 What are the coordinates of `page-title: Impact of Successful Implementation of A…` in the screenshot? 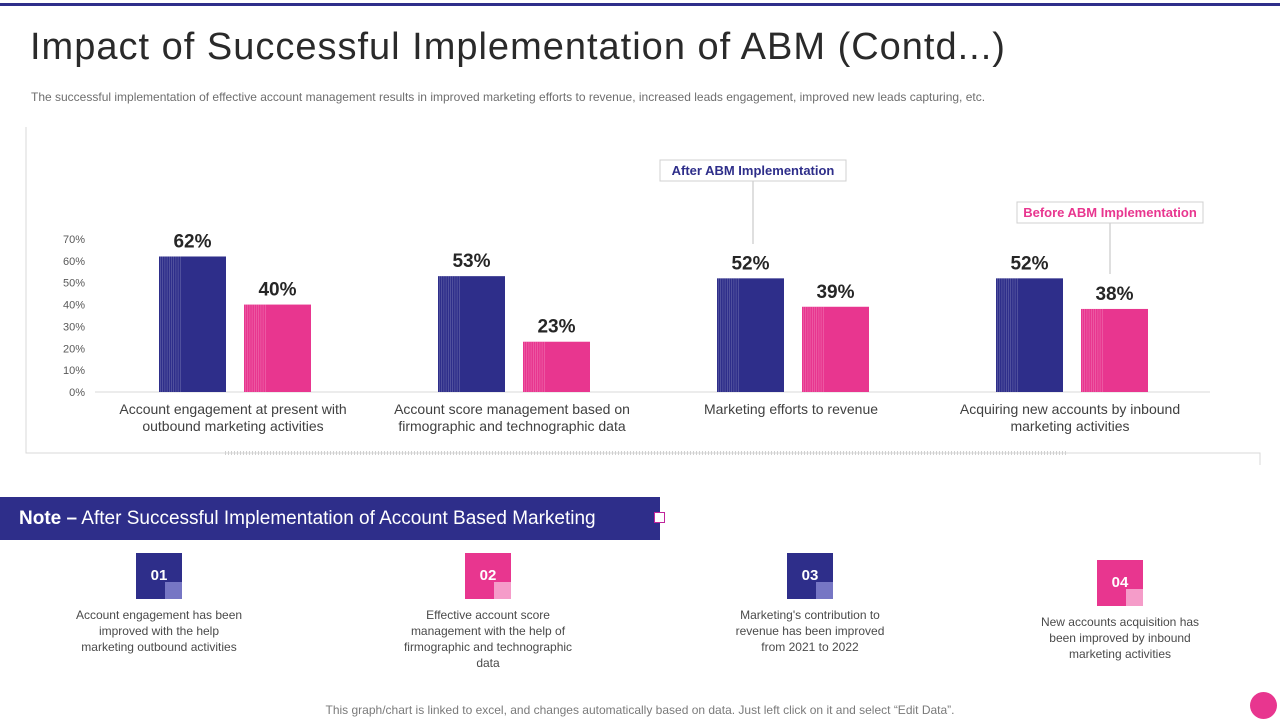 It's located at (518, 47).